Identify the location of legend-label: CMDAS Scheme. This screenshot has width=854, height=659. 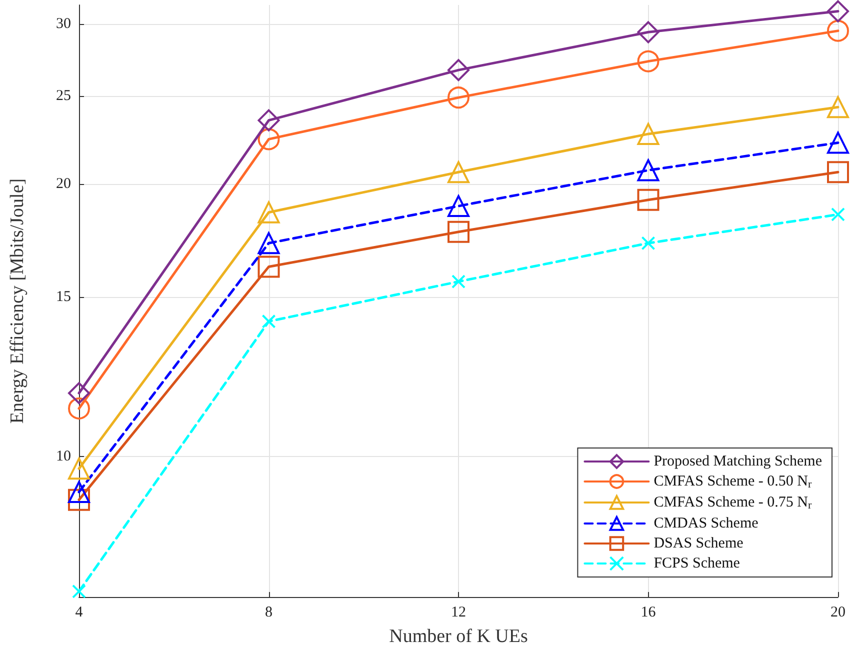
(706, 524).